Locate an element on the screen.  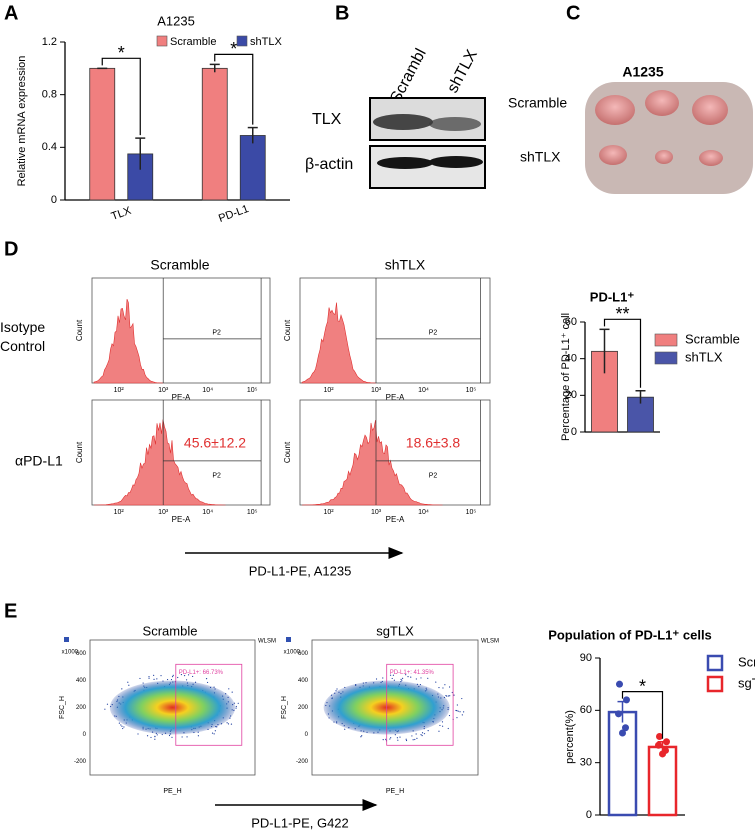
lane-label: shTLX is located at coordinates (462, 71).